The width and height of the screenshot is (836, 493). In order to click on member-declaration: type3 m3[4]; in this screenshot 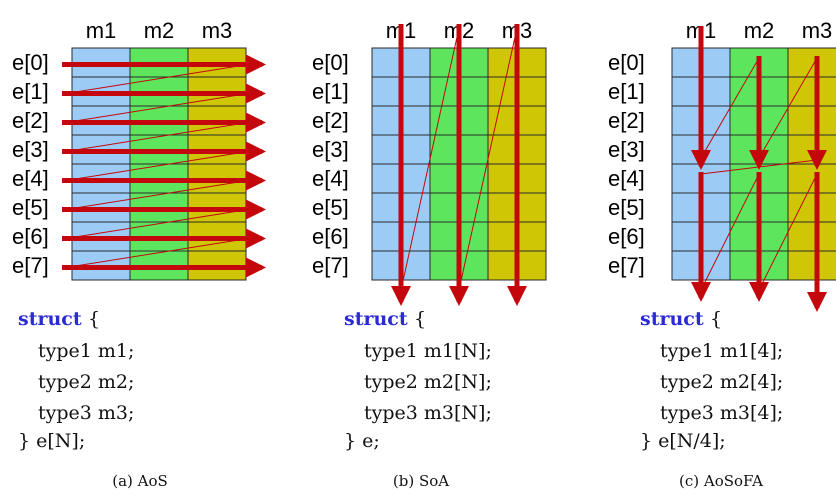, I will do `click(721, 413)`.